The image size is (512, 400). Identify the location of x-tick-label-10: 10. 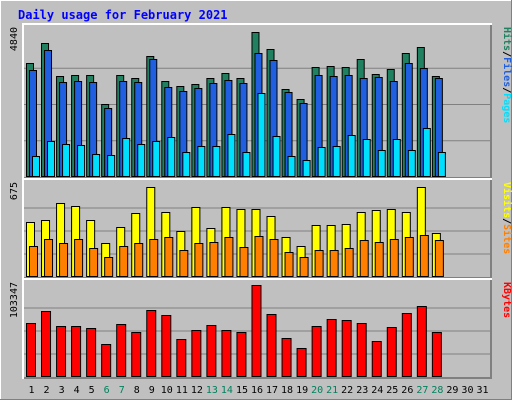
(167, 390).